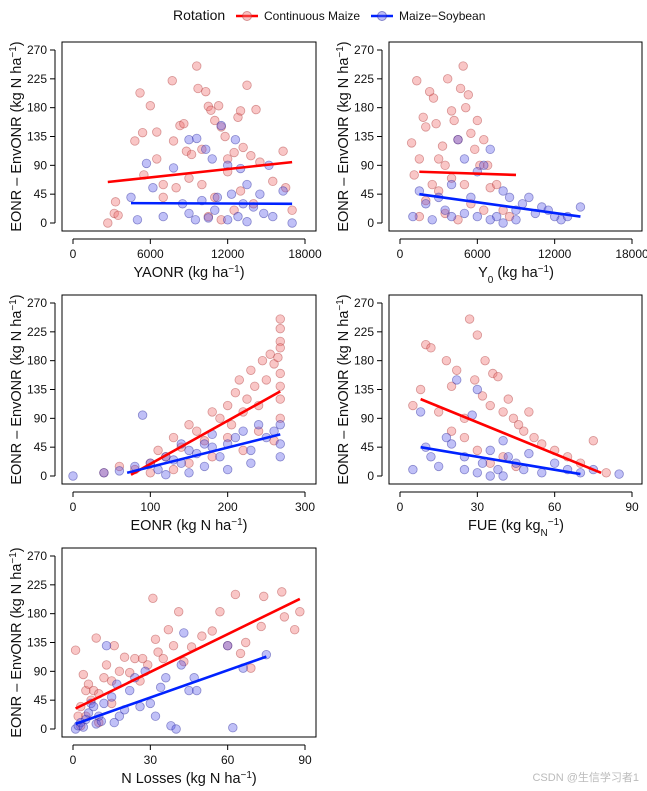 This screenshot has width=647, height=791. I want to click on x-tick-label: 12000, so click(228, 254).